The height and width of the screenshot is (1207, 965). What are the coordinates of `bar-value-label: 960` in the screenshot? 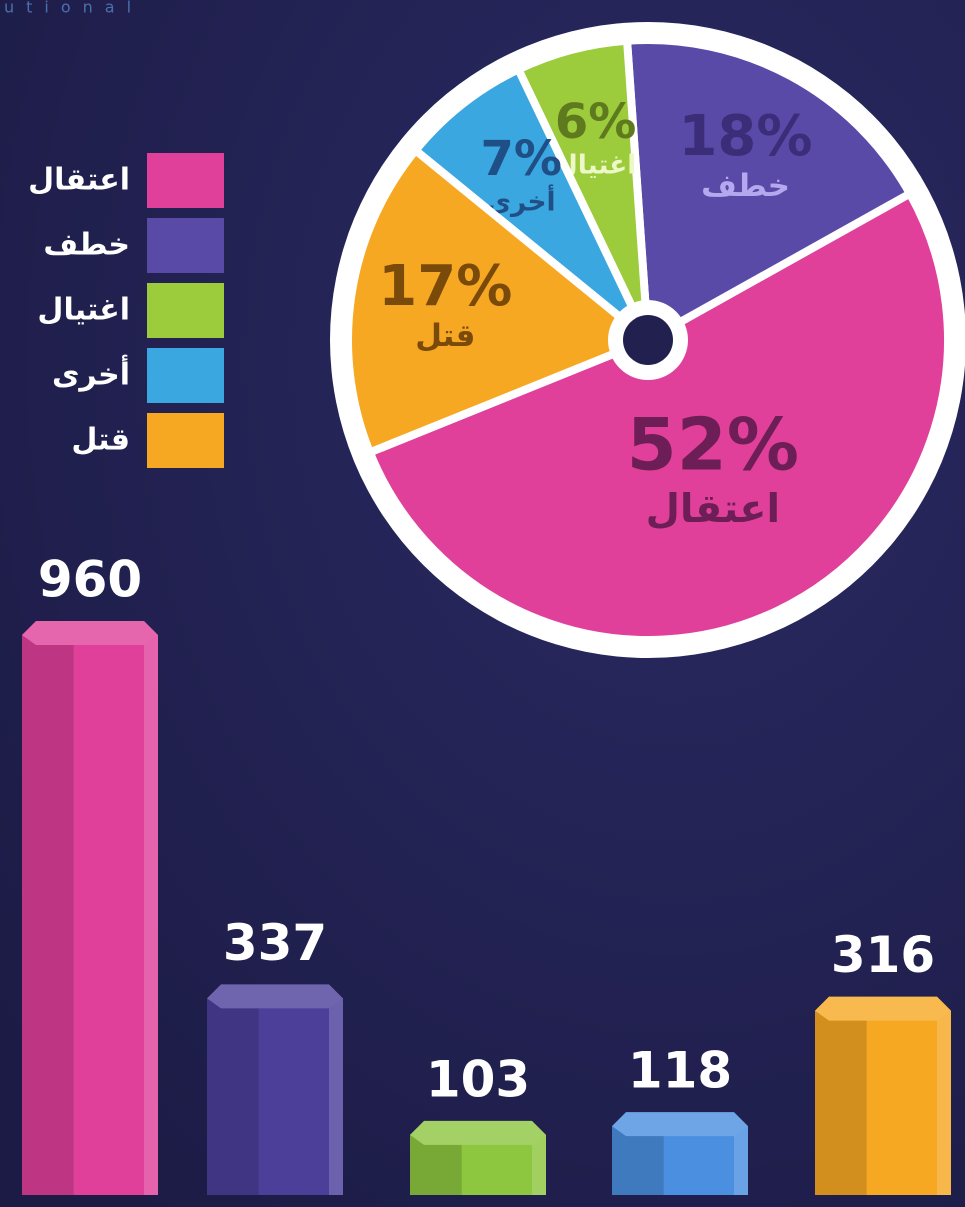 It's located at (90, 580).